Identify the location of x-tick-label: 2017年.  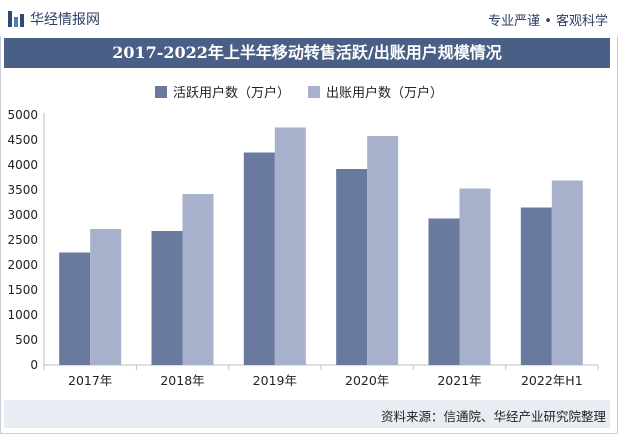
(90, 380).